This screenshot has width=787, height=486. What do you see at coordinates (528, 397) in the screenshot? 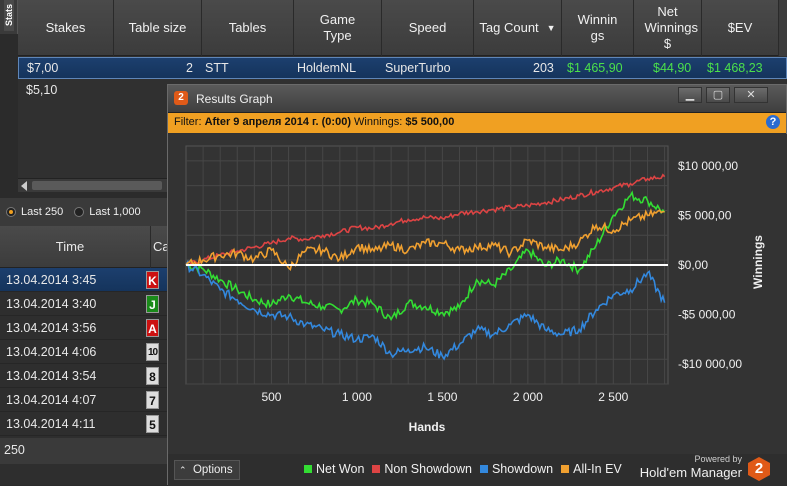
I see `x-tick-label: 2 000` at bounding box center [528, 397].